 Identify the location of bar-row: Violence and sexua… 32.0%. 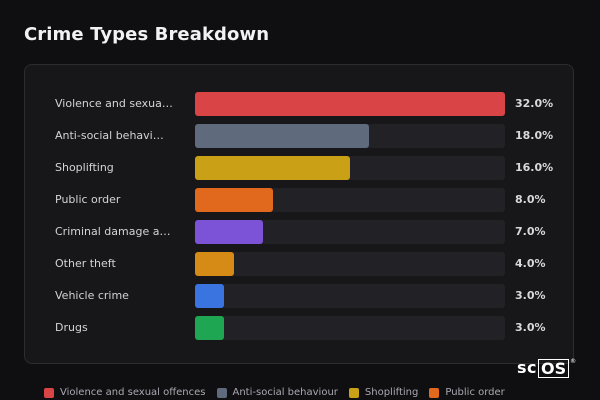
(299, 108).